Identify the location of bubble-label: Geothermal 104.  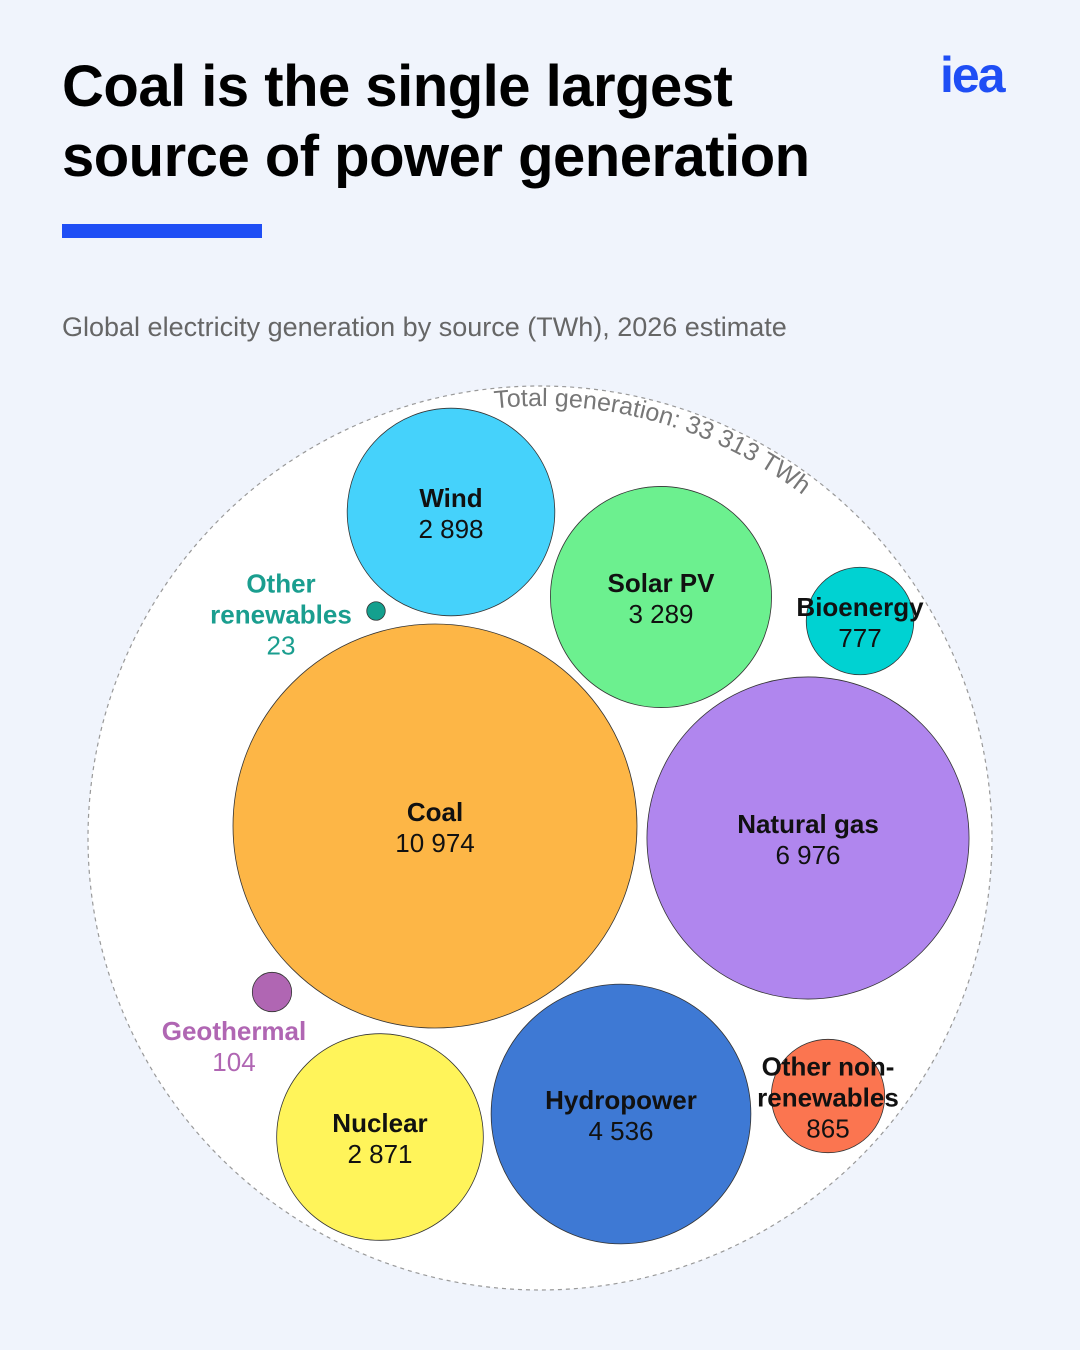
(234, 1047).